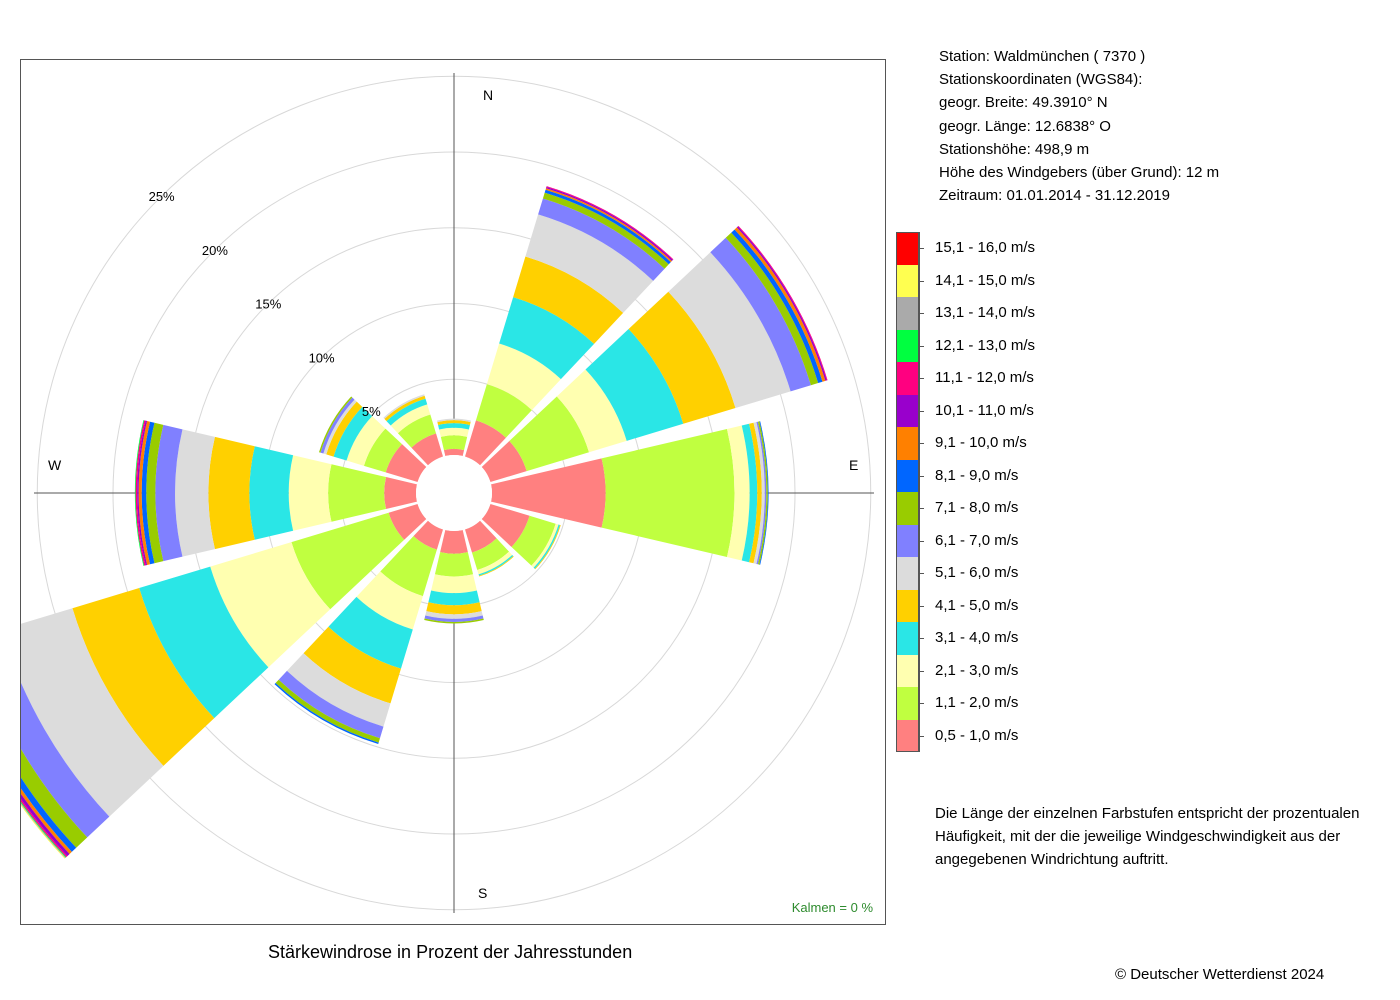 This screenshot has width=1400, height=1000. Describe the element at coordinates (984, 410) in the screenshot. I see `legend-label: 10,1 - 11,0 m/s` at that location.